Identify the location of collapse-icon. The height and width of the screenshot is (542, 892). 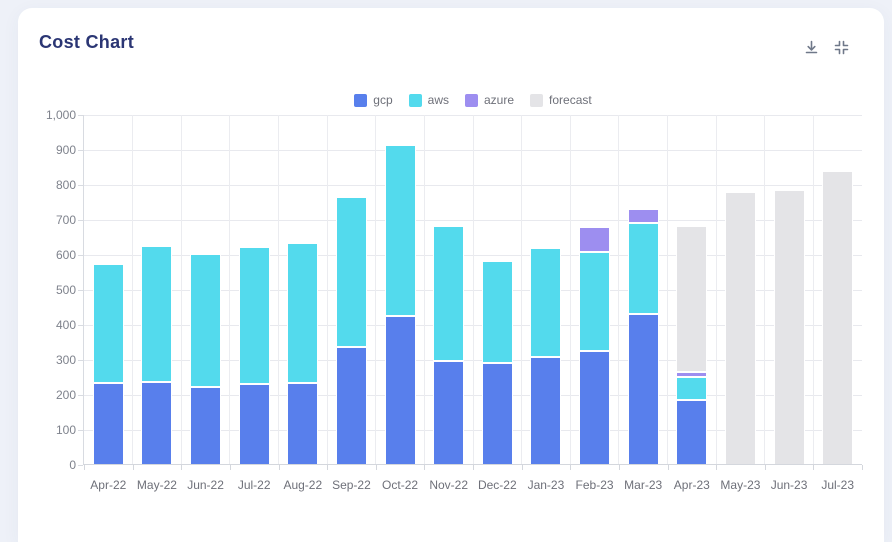
(841, 47).